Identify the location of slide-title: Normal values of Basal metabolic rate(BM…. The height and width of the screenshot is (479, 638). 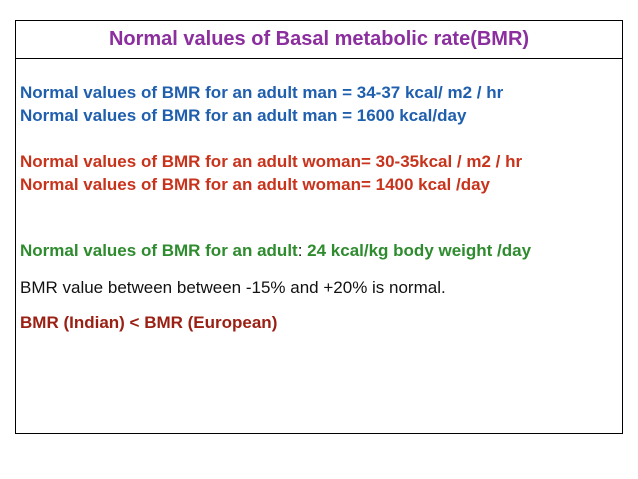
(319, 39).